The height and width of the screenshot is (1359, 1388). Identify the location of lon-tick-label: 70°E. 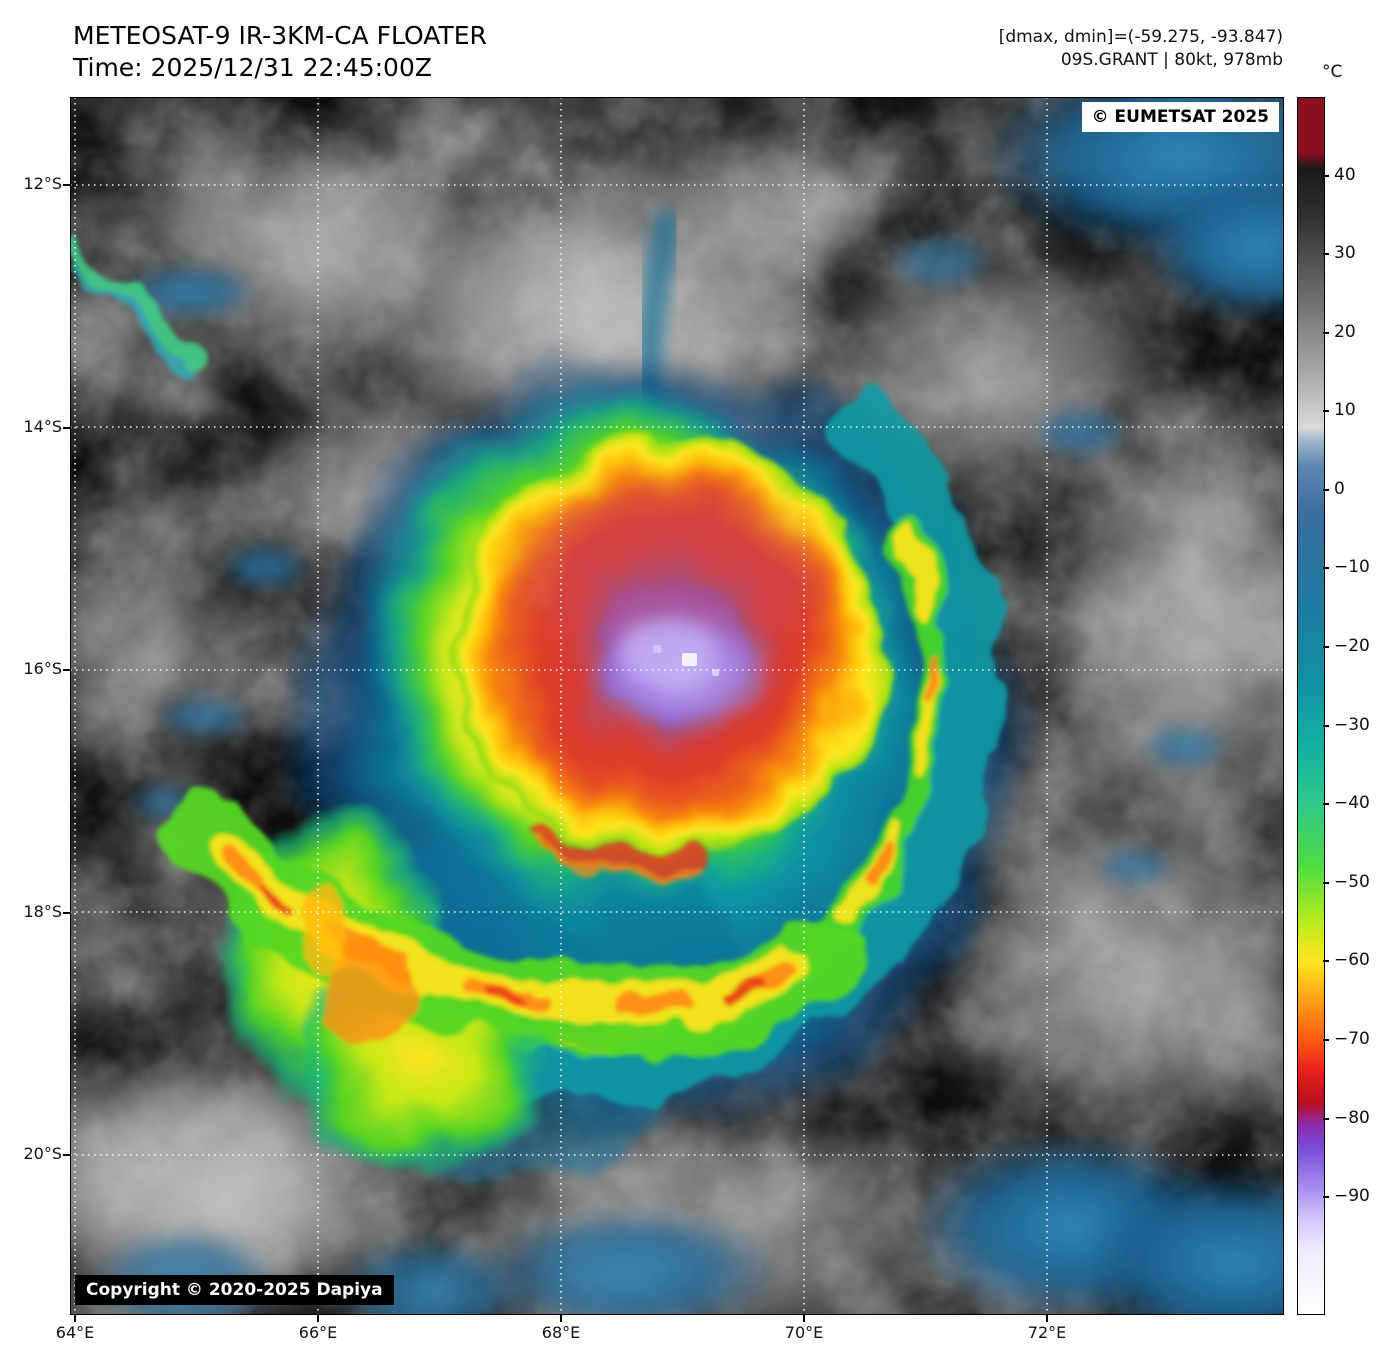
(804, 1332).